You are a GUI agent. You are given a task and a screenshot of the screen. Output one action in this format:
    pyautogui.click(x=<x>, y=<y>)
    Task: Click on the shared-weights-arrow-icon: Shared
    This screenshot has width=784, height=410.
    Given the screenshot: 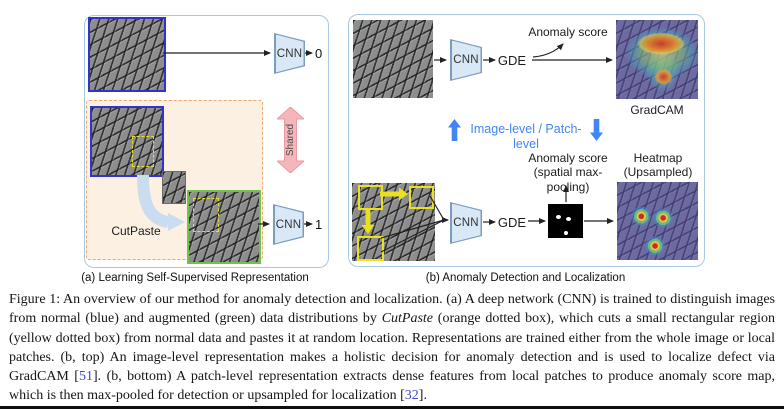 What is the action you would take?
    pyautogui.click(x=290, y=140)
    